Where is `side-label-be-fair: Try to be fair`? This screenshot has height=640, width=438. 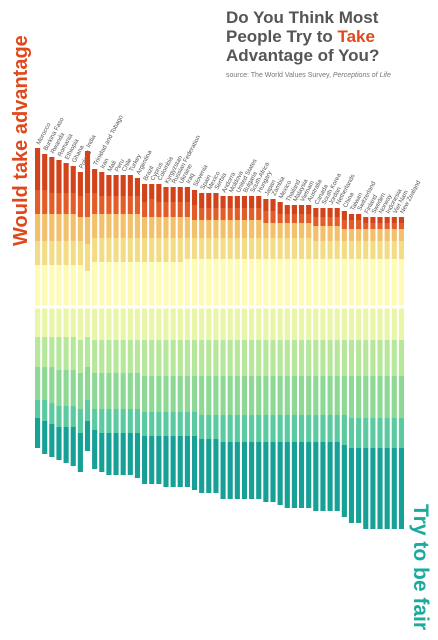 side-label-be-fair: Try to be fair is located at coordinates (420, 567).